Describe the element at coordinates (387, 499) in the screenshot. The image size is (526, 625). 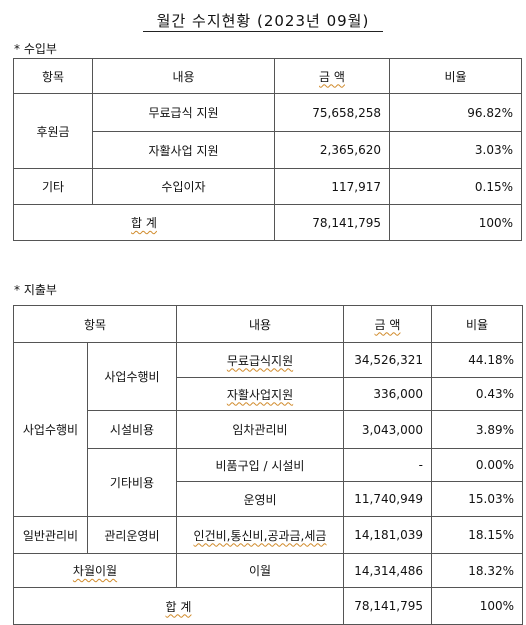
I see `row-amount: 11,740,949` at that location.